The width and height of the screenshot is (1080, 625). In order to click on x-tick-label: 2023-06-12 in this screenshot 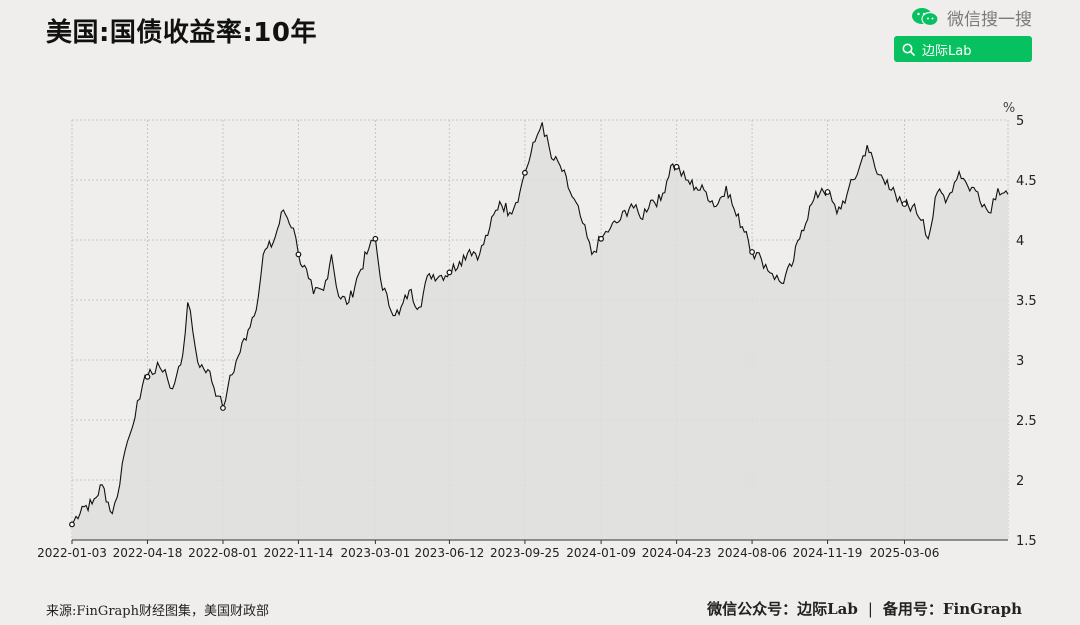, I will do `click(450, 553)`.